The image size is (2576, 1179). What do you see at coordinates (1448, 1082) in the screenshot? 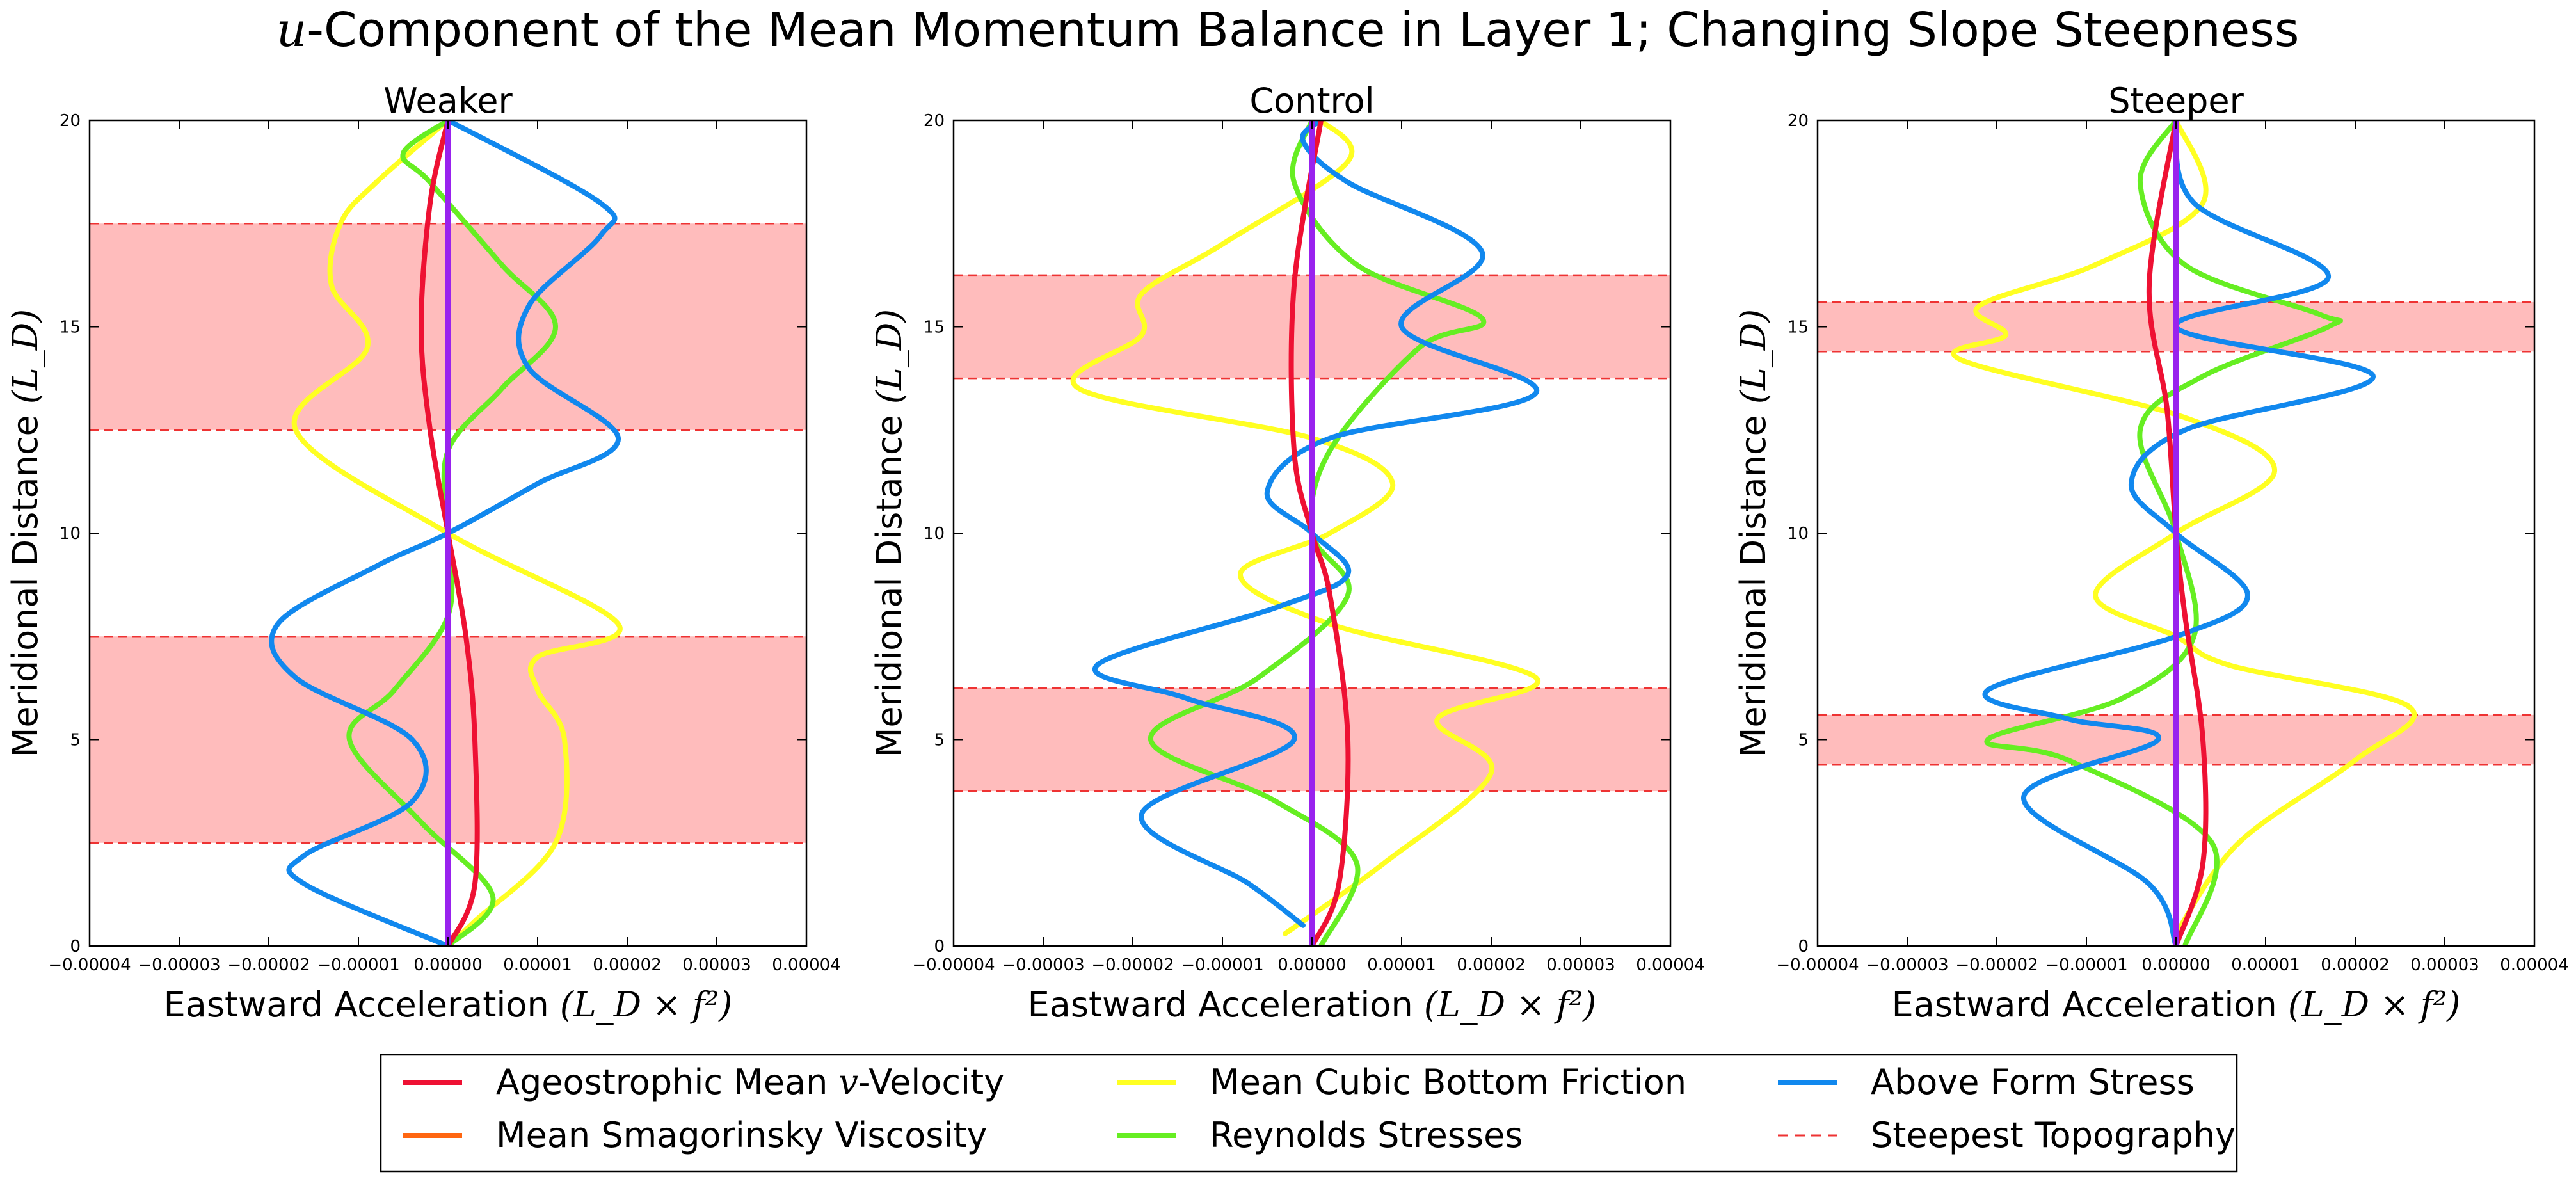
I see `legend-label: Mean Cubic Bottom Friction` at bounding box center [1448, 1082].